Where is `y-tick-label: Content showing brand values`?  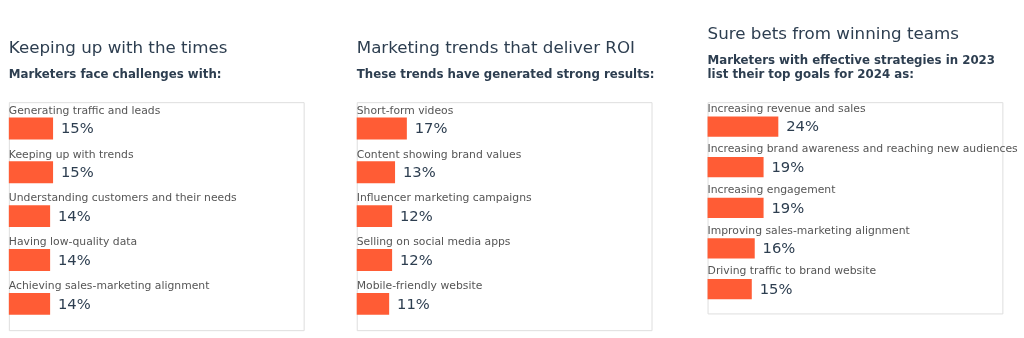 y-tick-label: Content showing brand values is located at coordinates (439, 154).